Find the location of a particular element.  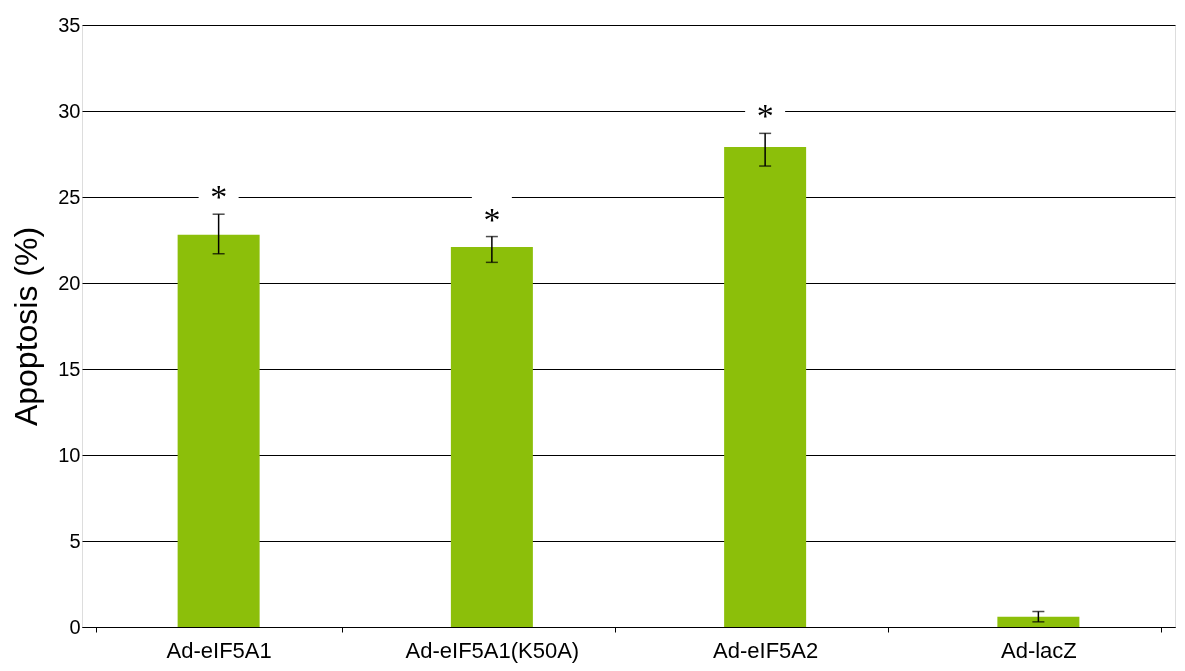

y-axis-title: Apoptosis (%) is located at coordinates (26, 326).